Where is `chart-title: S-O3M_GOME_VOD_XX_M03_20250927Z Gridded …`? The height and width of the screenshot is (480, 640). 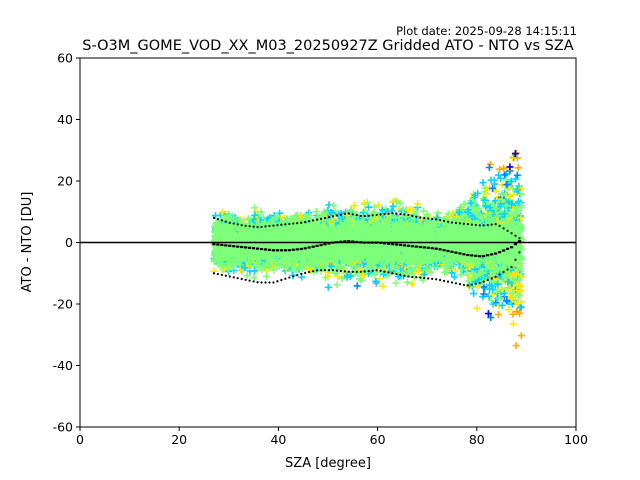 chart-title: S-O3M_GOME_VOD_XX_M03_20250927Z Gridded … is located at coordinates (327, 46).